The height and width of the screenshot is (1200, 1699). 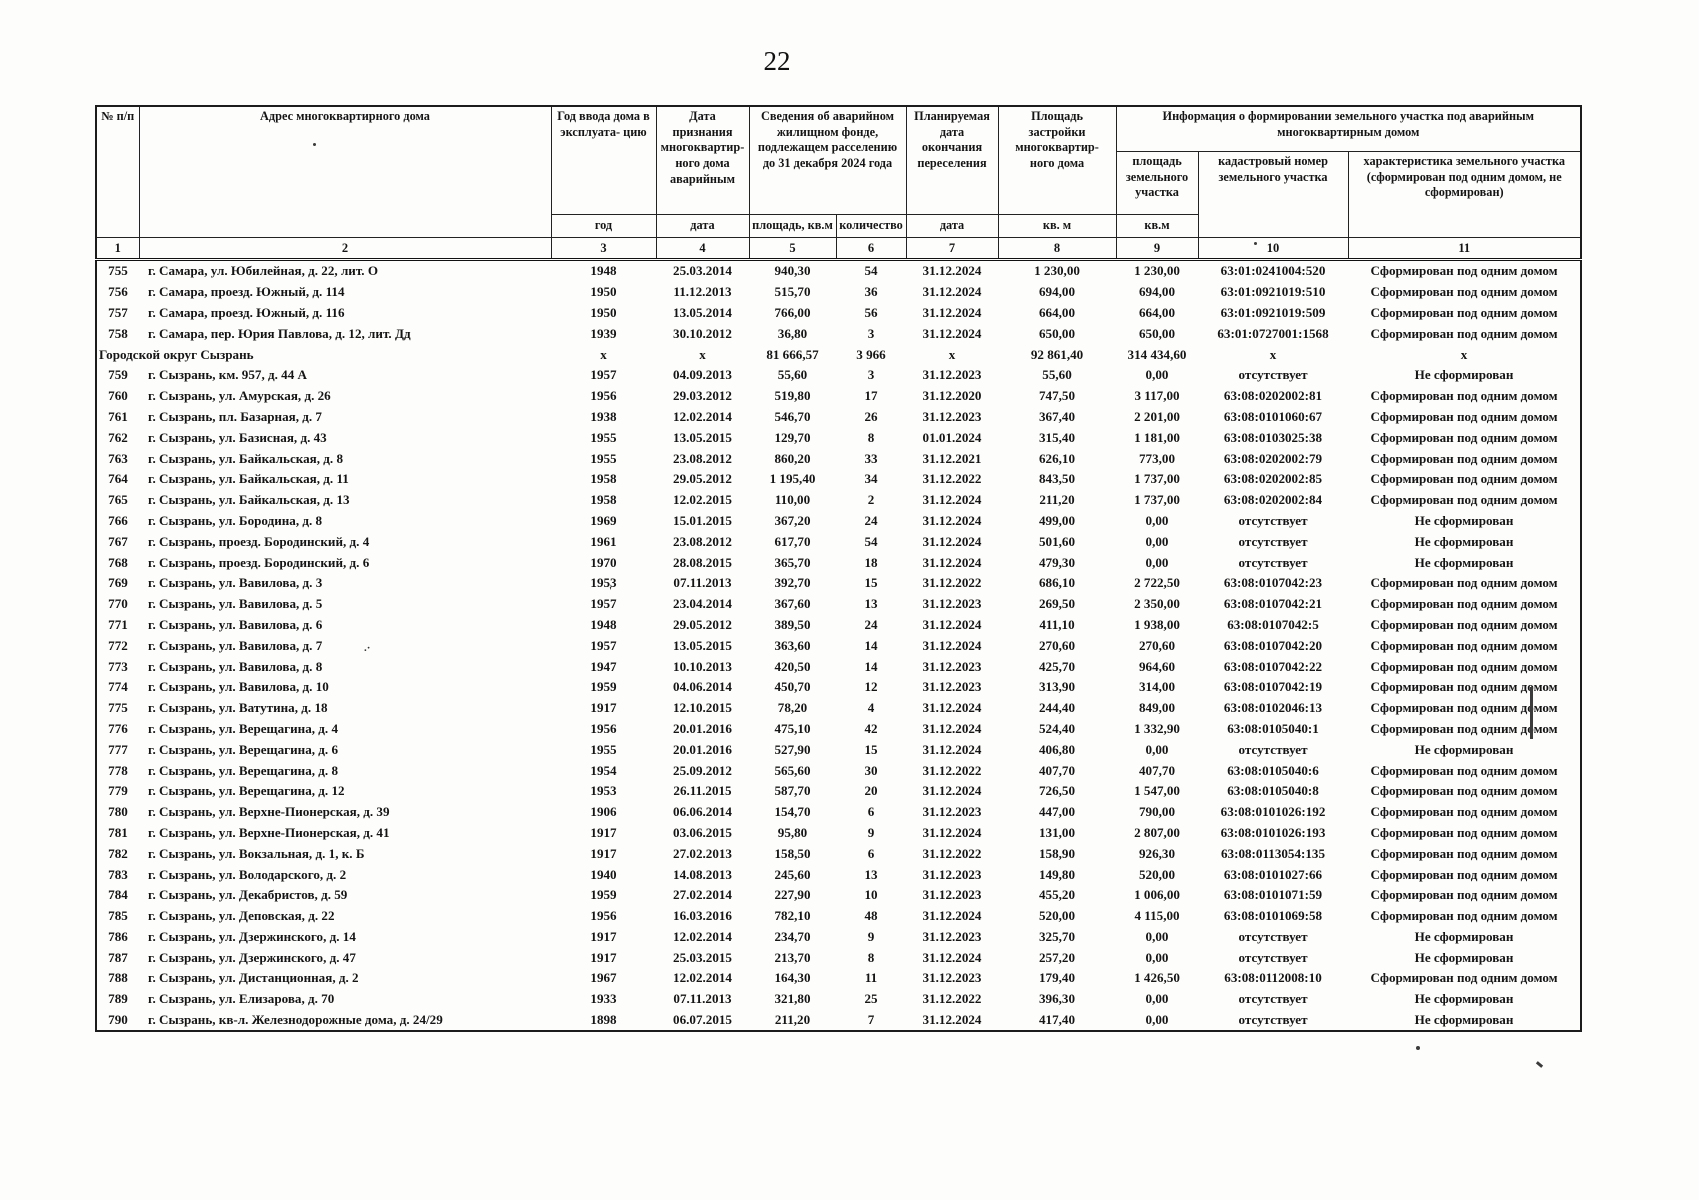 What do you see at coordinates (1057, 666) in the screenshot?
I see `footprint-area-cell: 425,70` at bounding box center [1057, 666].